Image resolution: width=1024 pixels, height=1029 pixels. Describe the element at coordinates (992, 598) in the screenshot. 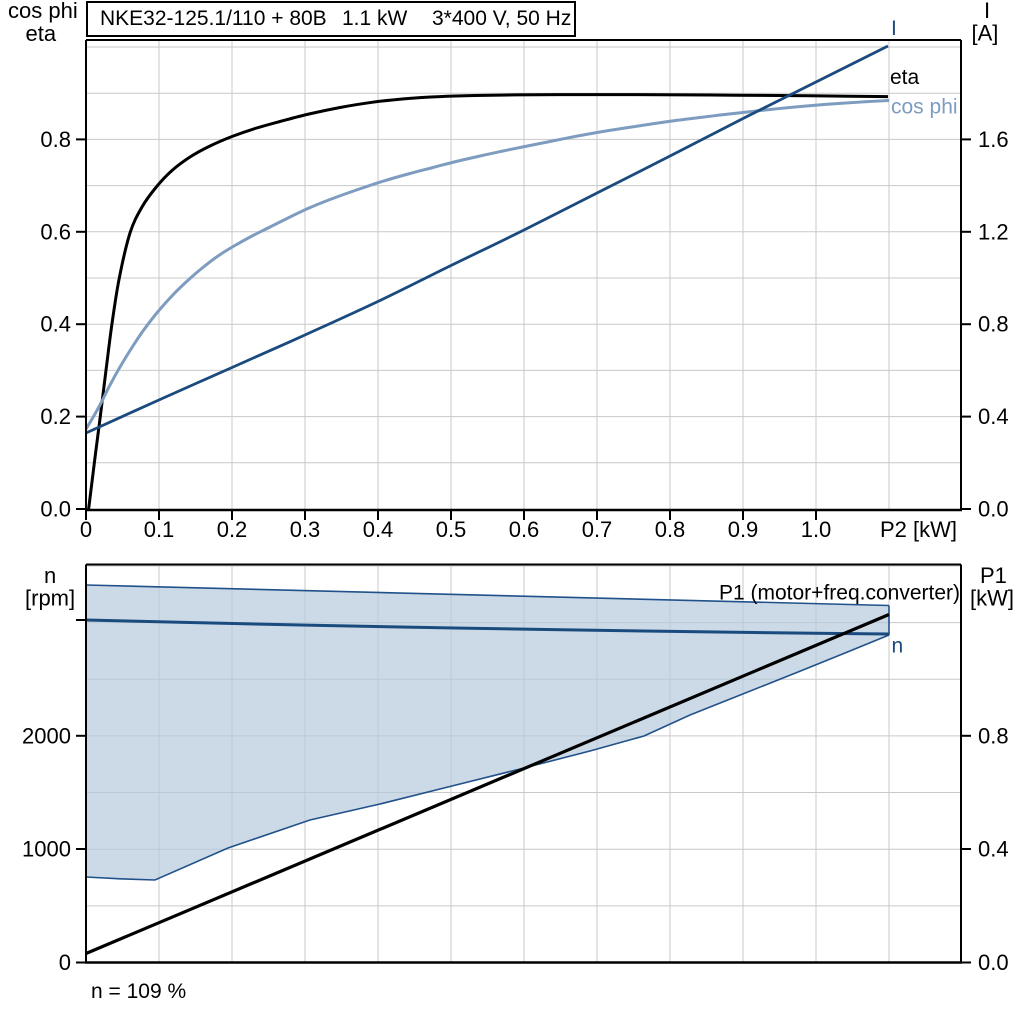

I see `svg-text: [kW]` at that location.